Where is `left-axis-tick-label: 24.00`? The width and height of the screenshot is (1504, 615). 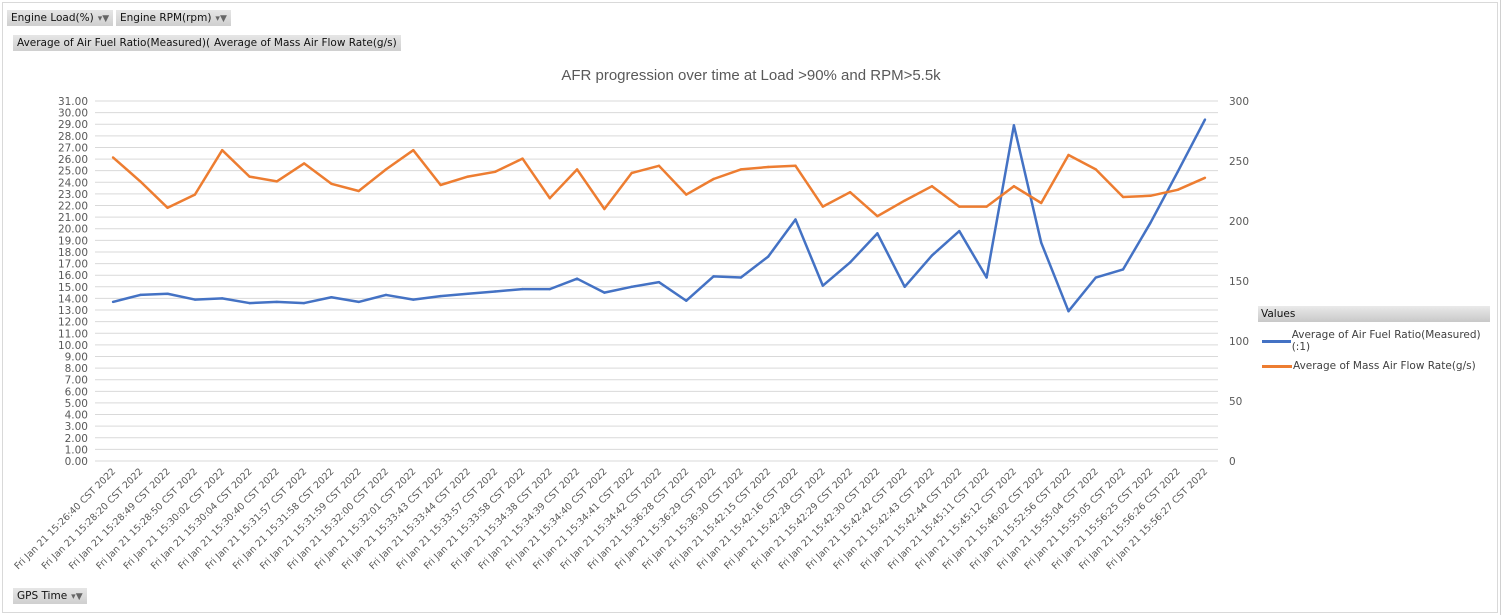 left-axis-tick-label: 24.00 is located at coordinates (73, 183).